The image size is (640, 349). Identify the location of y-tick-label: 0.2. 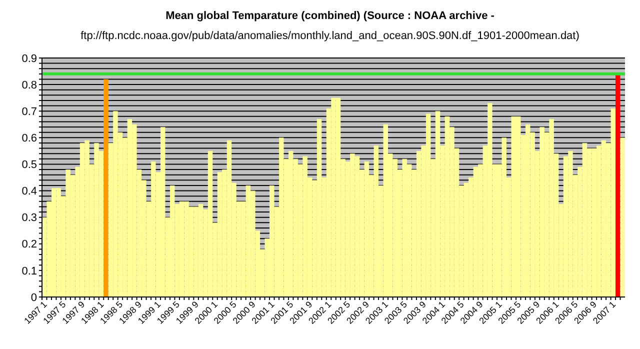
(29, 244).